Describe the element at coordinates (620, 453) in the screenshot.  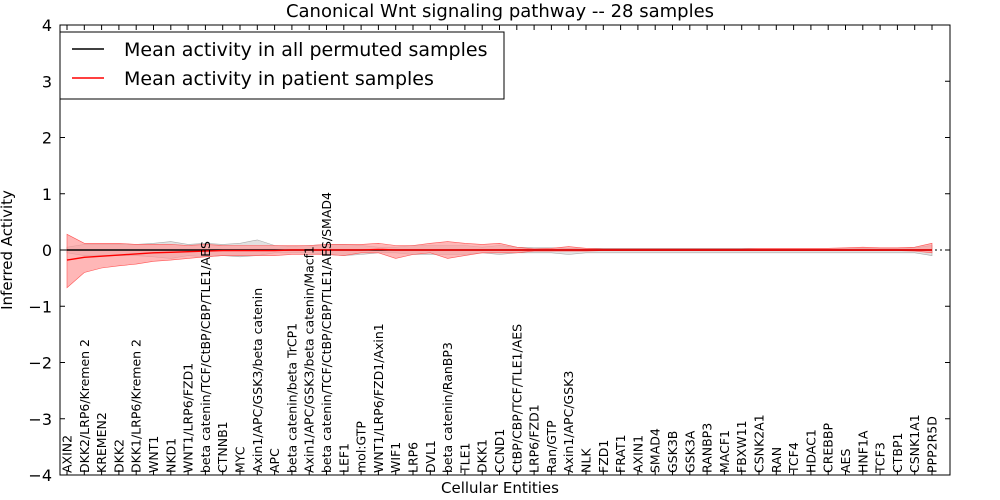
I see `x-tick-label: FRAT1` at that location.